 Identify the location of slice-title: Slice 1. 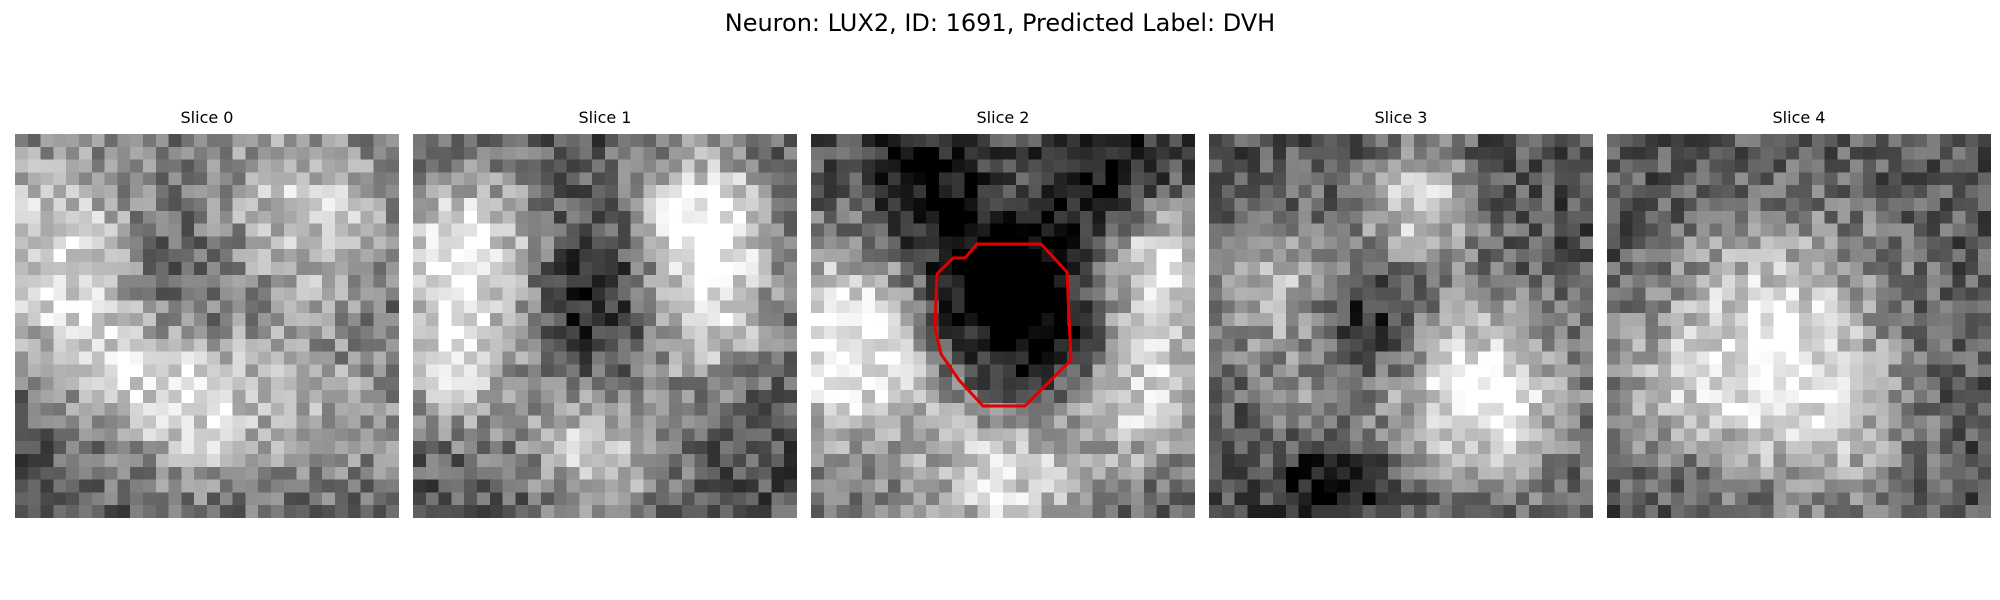
(605, 117).